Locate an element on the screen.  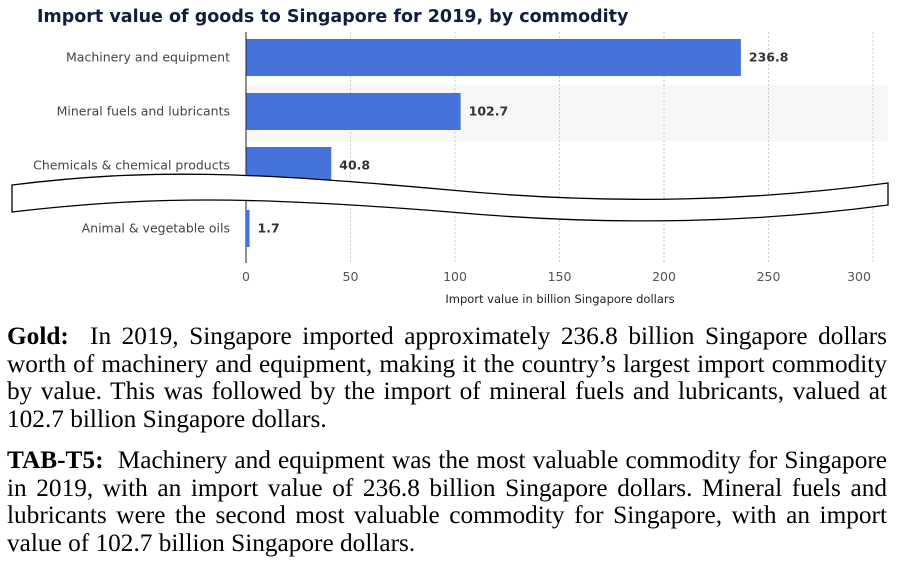
caption-label: Gold: is located at coordinates (38, 336).